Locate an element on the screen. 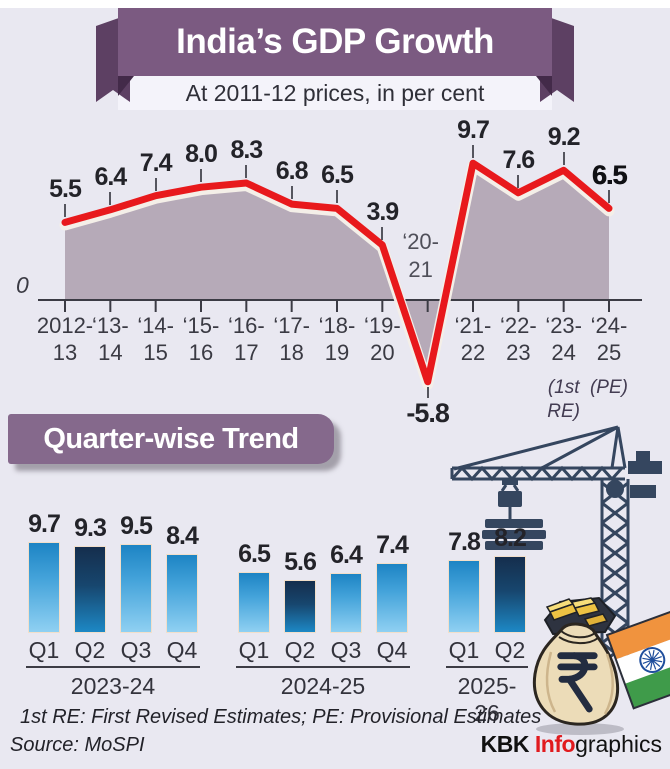  credit-graphics: graphics is located at coordinates (618, 744).